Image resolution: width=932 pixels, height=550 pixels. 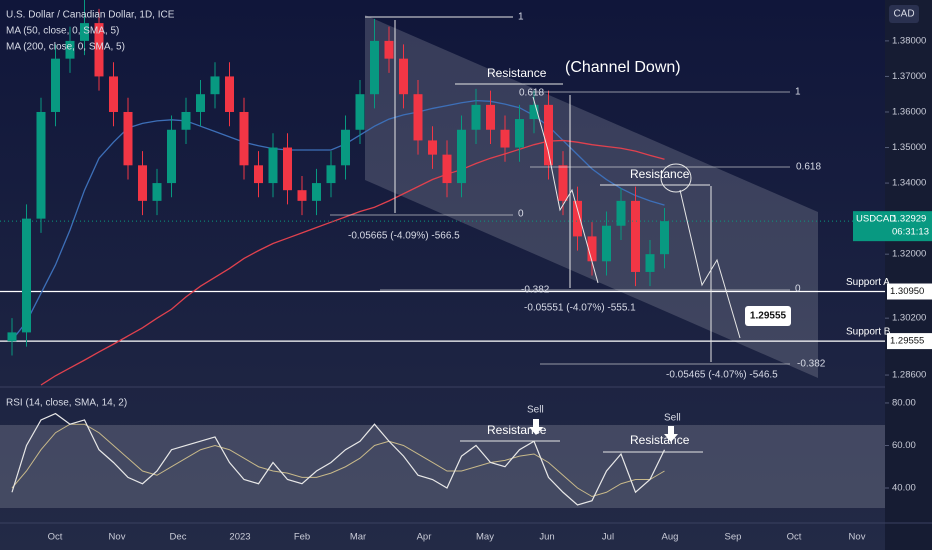 What do you see at coordinates (904, 402) in the screenshot?
I see `rsi-tick-label: 80.00` at bounding box center [904, 402].